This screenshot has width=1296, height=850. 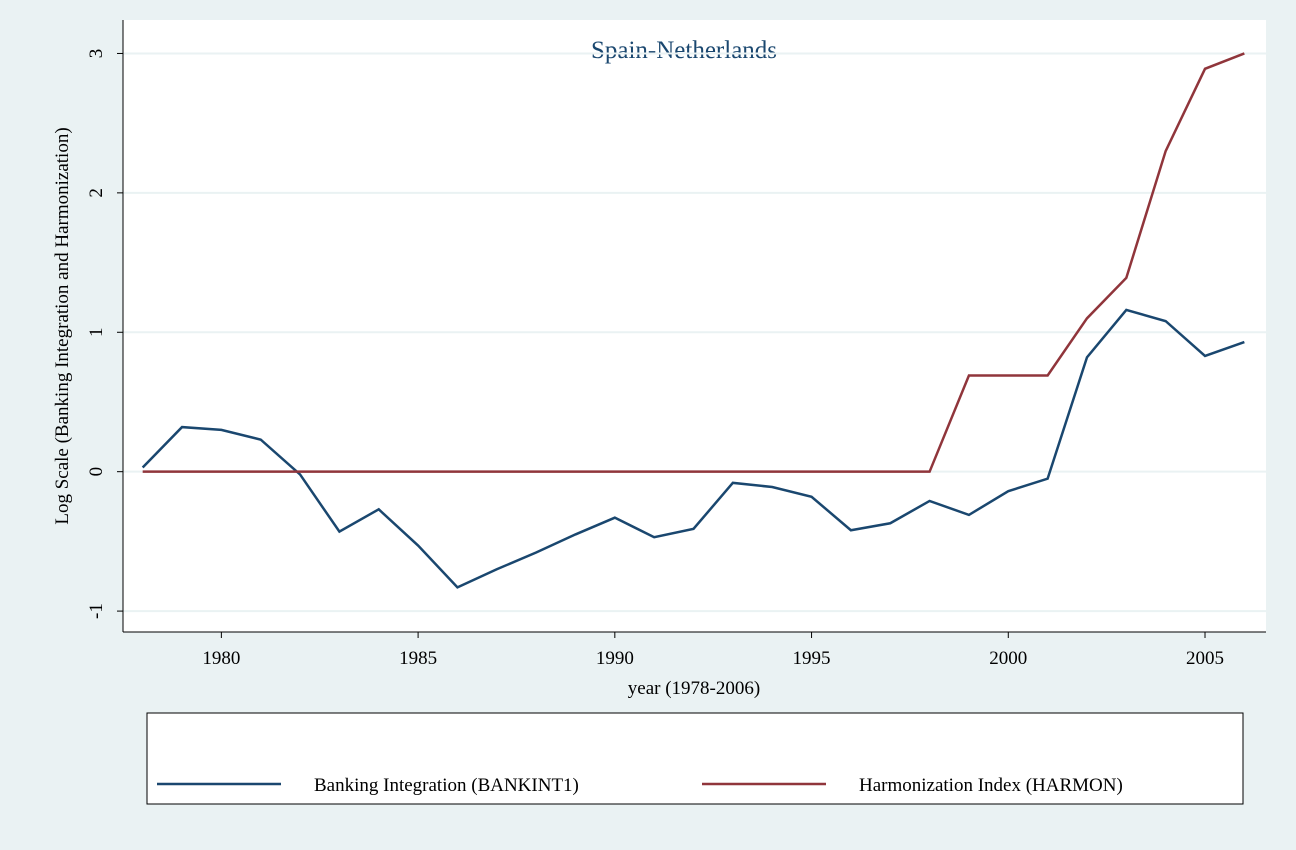 What do you see at coordinates (96, 472) in the screenshot?
I see `y-tick-label: 0` at bounding box center [96, 472].